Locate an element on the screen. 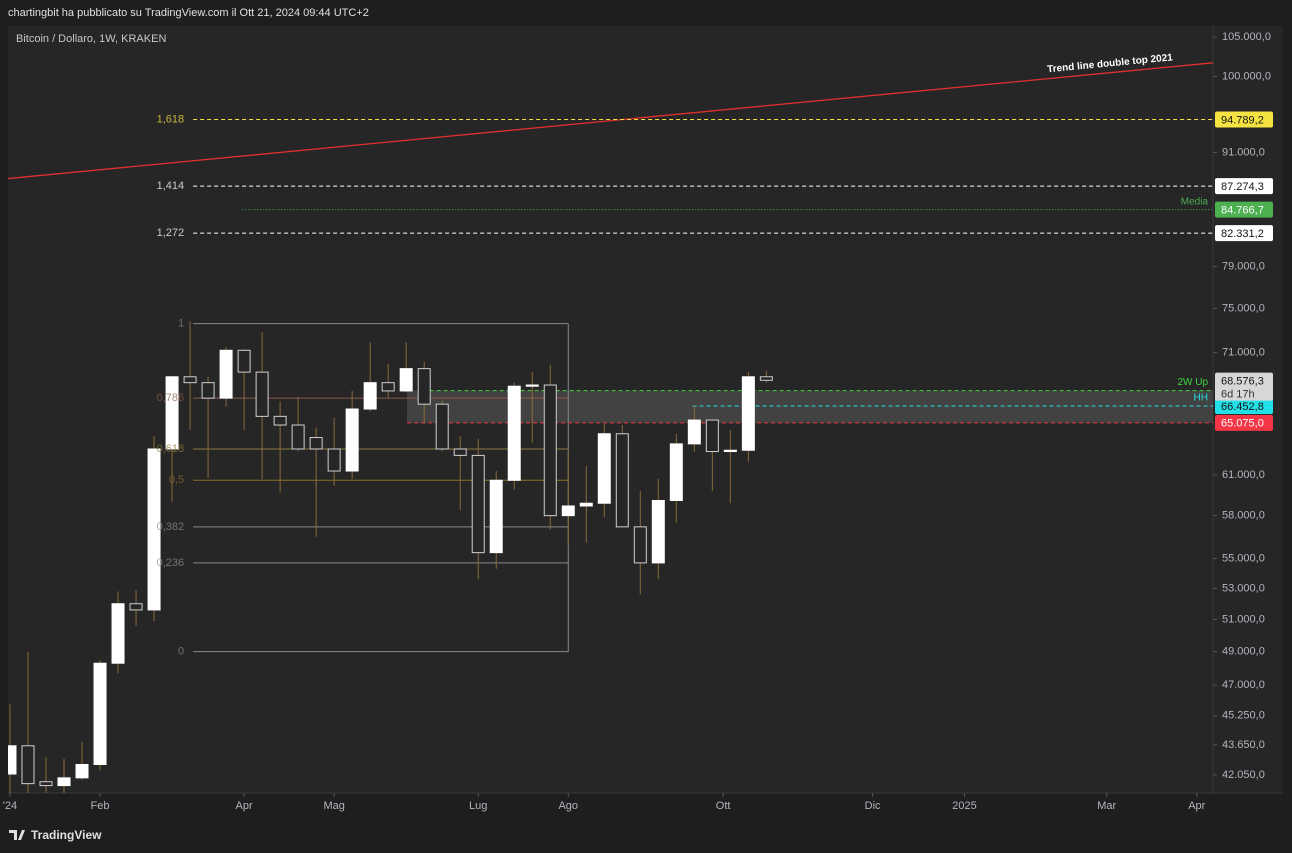 The height and width of the screenshot is (853, 1292). last-price-tag is located at coordinates (1244, 386).